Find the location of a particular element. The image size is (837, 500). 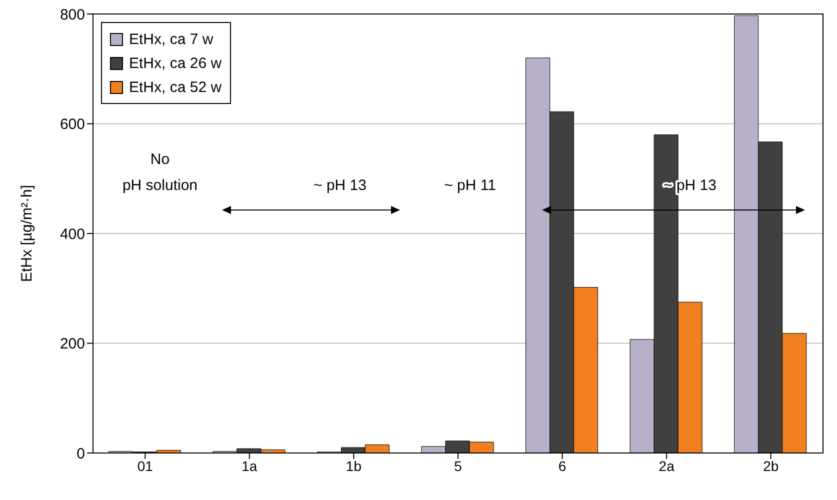

x-tick-label: 2b is located at coordinates (771, 466).